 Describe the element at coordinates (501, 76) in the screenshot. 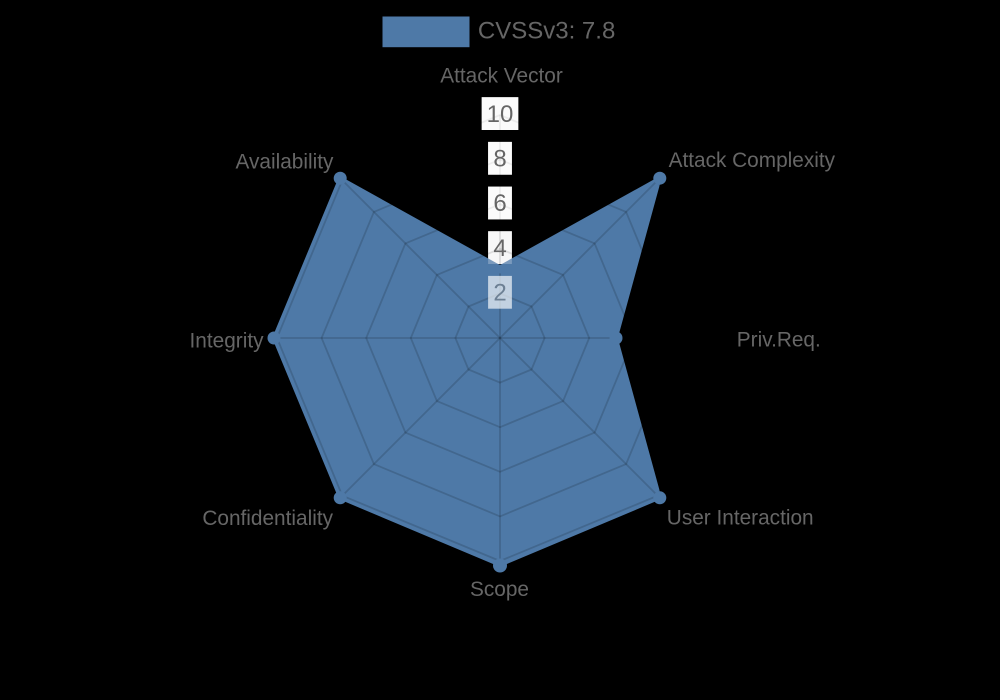

I see `svg-text: Attack Vector` at that location.